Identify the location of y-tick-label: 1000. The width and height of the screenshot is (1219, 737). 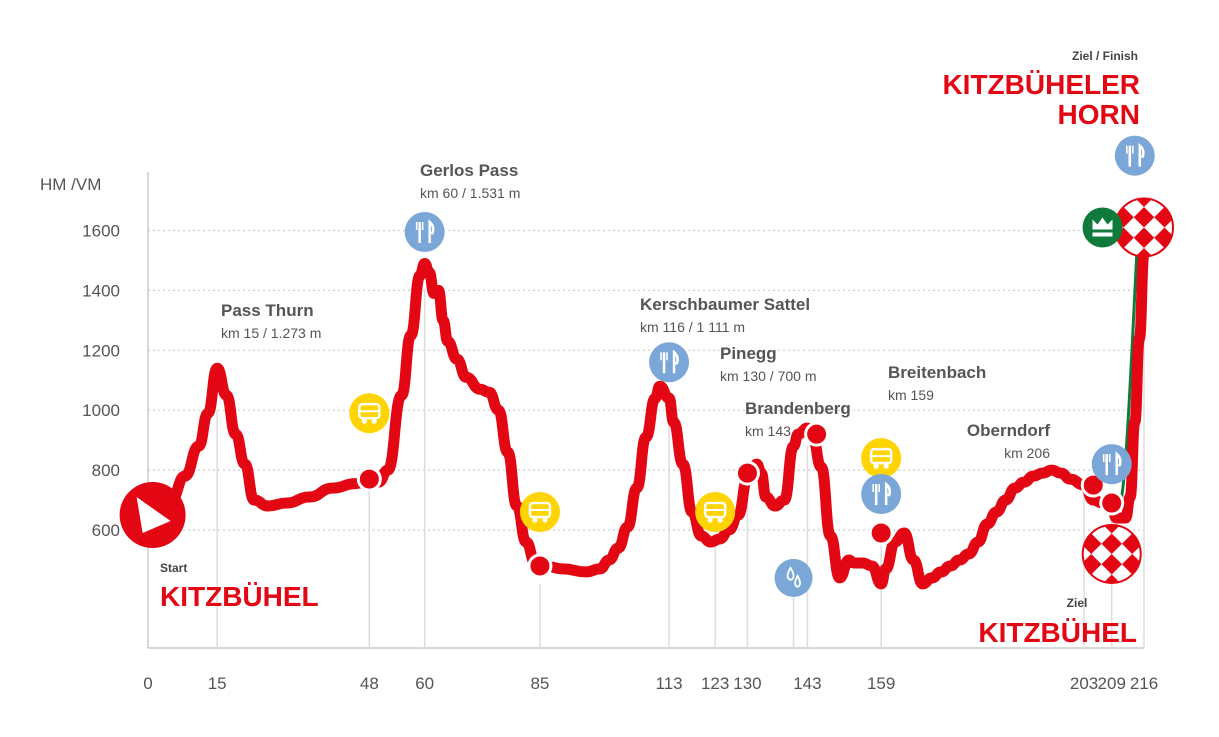
(101, 410).